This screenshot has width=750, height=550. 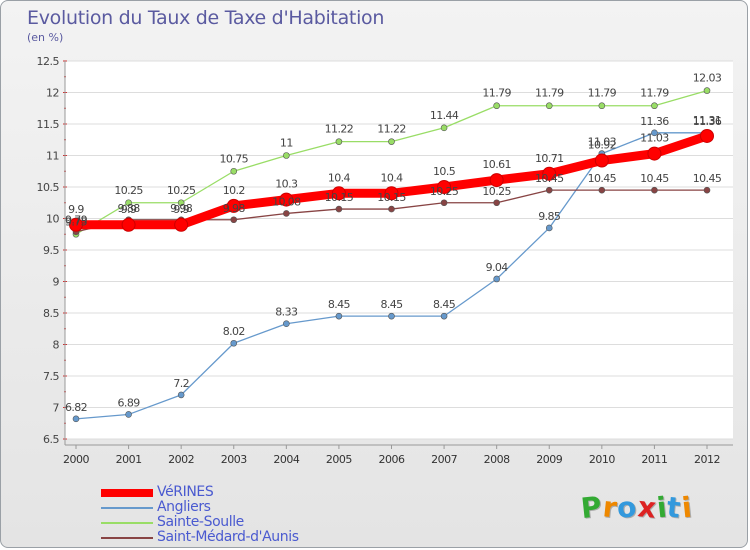 I want to click on legend-swatch-saint-medard, so click(x=127, y=538).